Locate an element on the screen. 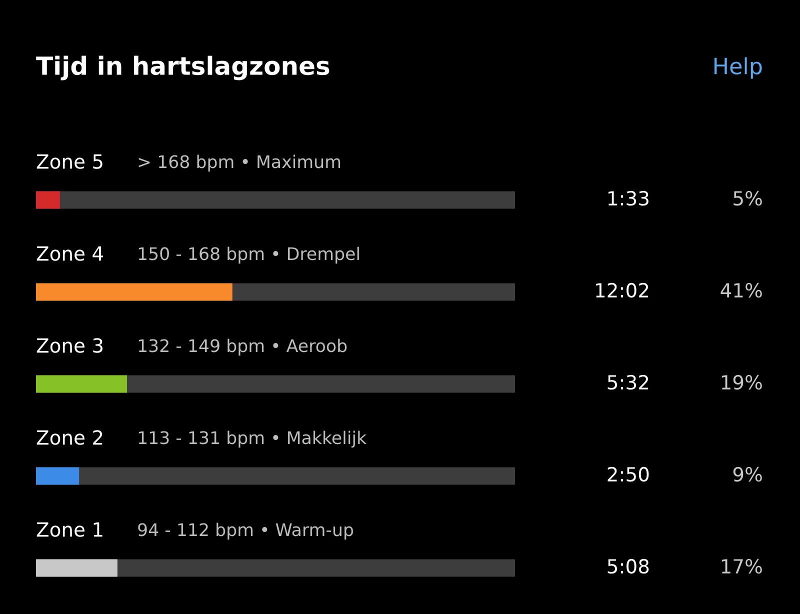 The height and width of the screenshot is (614, 800). annotation: > 168 bpm • Maximum is located at coordinates (239, 163).